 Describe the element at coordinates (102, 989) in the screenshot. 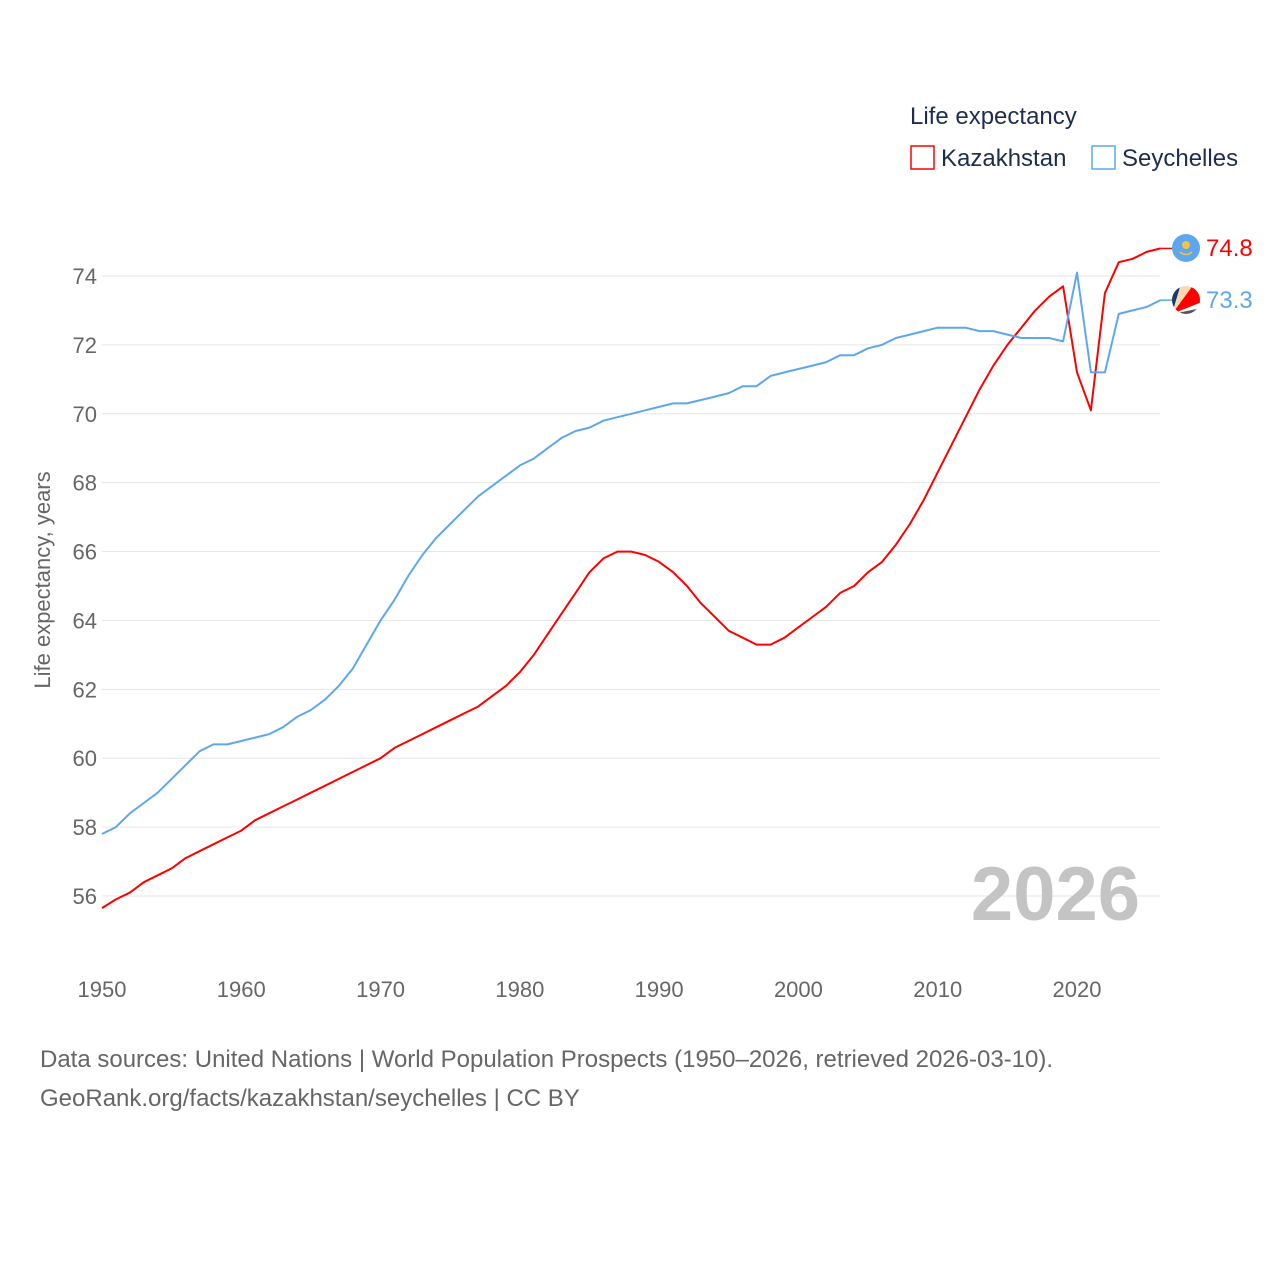

I see `x-tick-label: 1950` at that location.